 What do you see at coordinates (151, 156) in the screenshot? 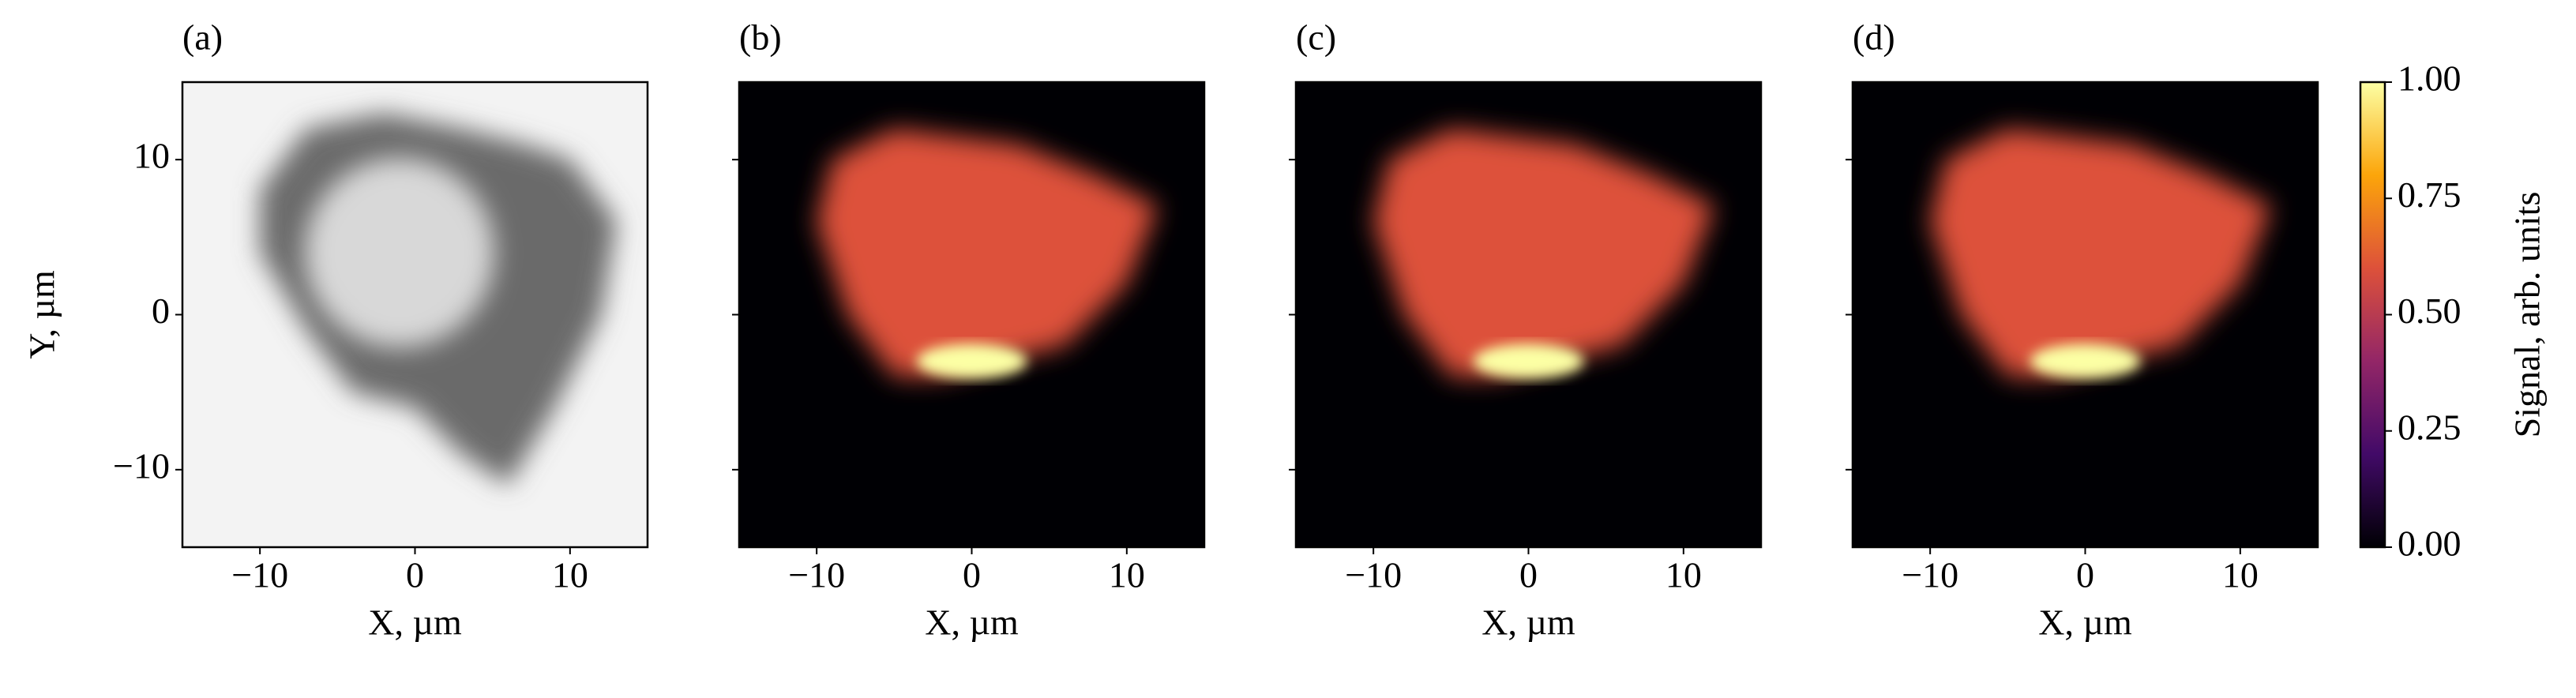
I see `y-tick-label: 10` at bounding box center [151, 156].